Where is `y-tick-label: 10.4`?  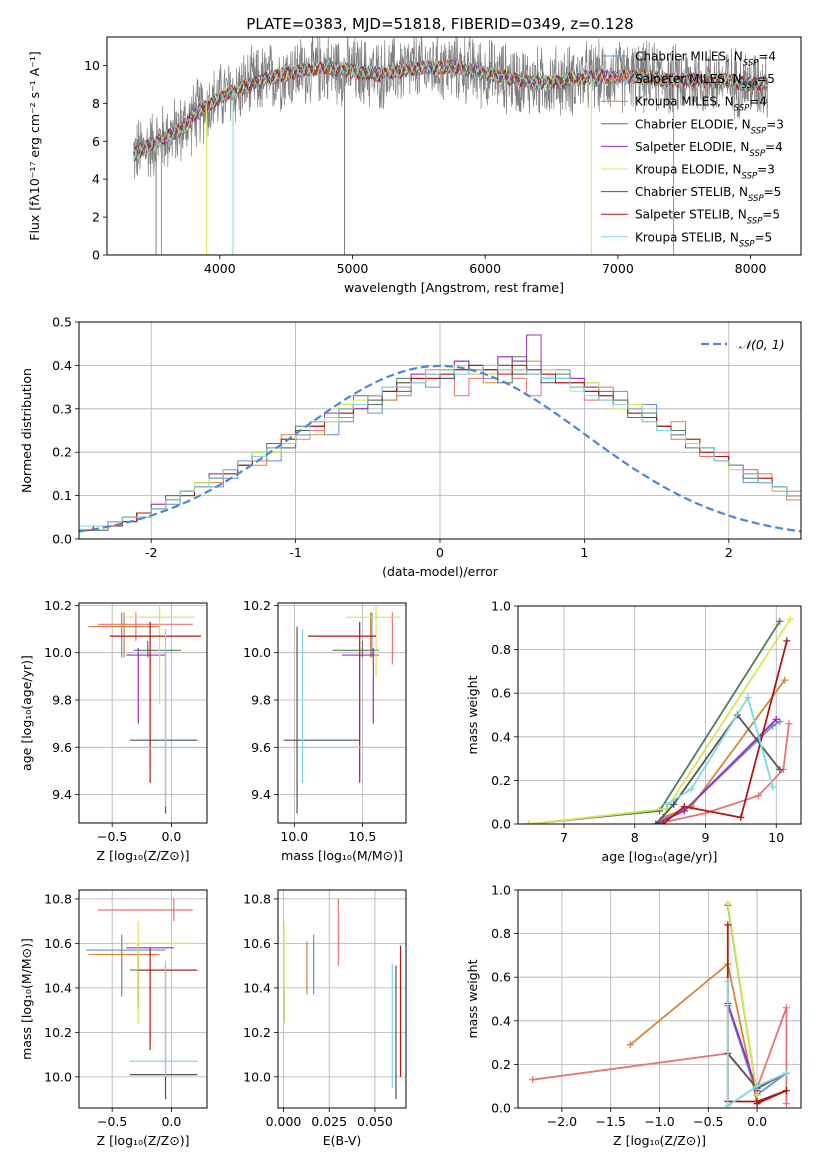
y-tick-label: 10.4 is located at coordinates (58, 987).